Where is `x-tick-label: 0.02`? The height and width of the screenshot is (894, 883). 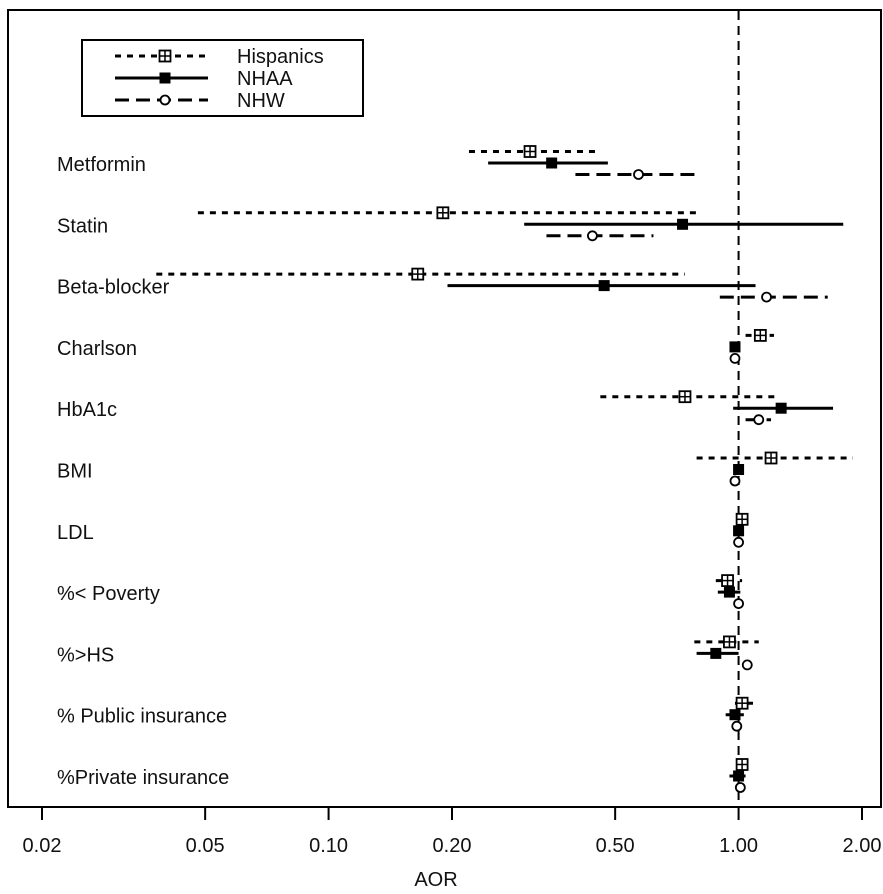
x-tick-label: 0.02 is located at coordinates (42, 846).